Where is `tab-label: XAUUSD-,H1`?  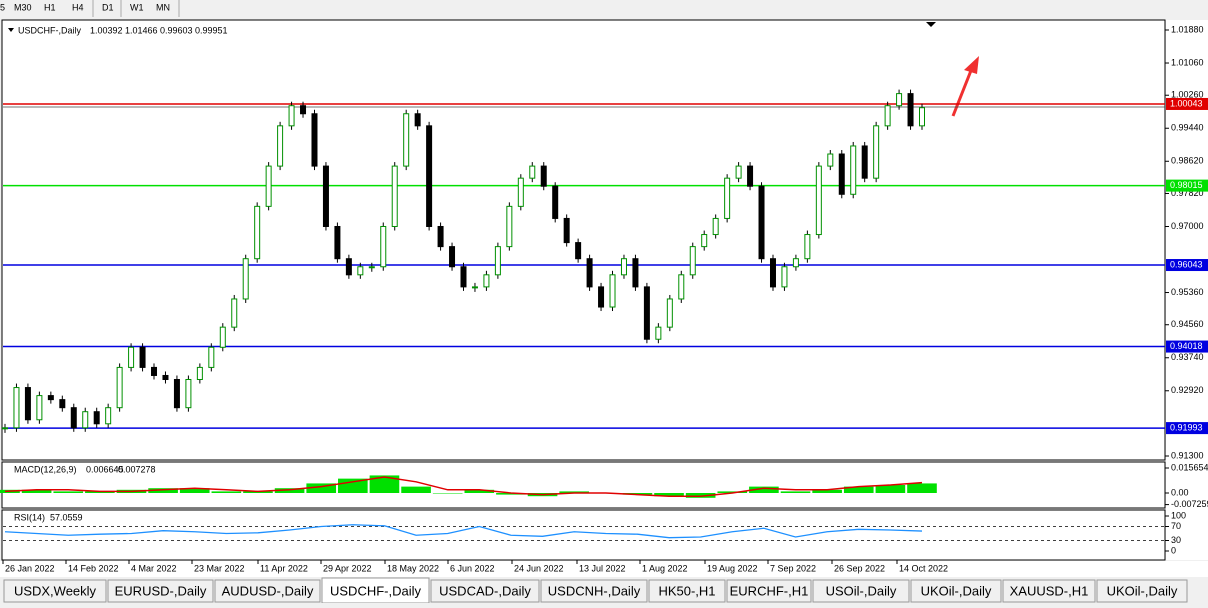
tab-label: XAUUSD-,H1 is located at coordinates (1049, 590).